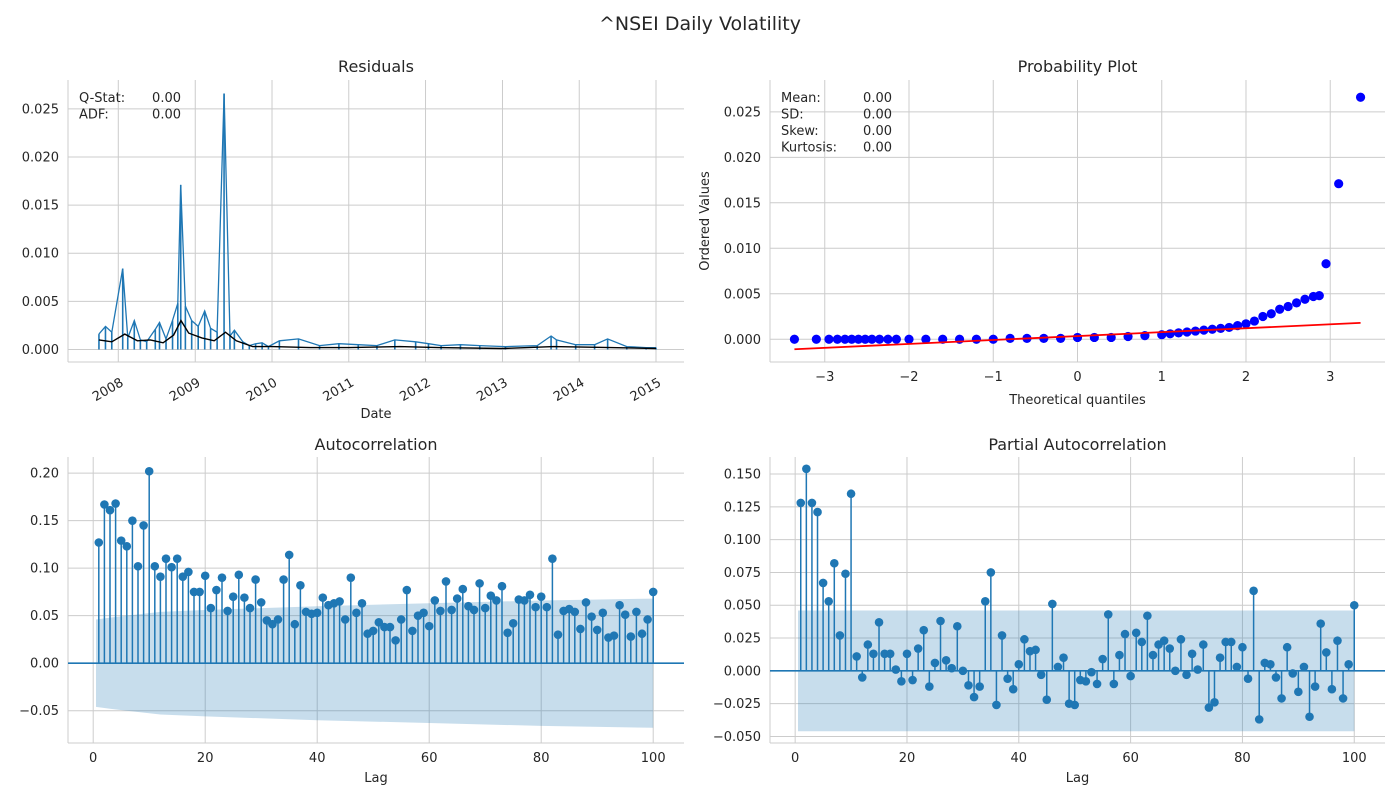 This screenshot has height=800, width=1400. Describe the element at coordinates (737, 704) in the screenshot. I see `y-tick-label: −0.025` at that location.